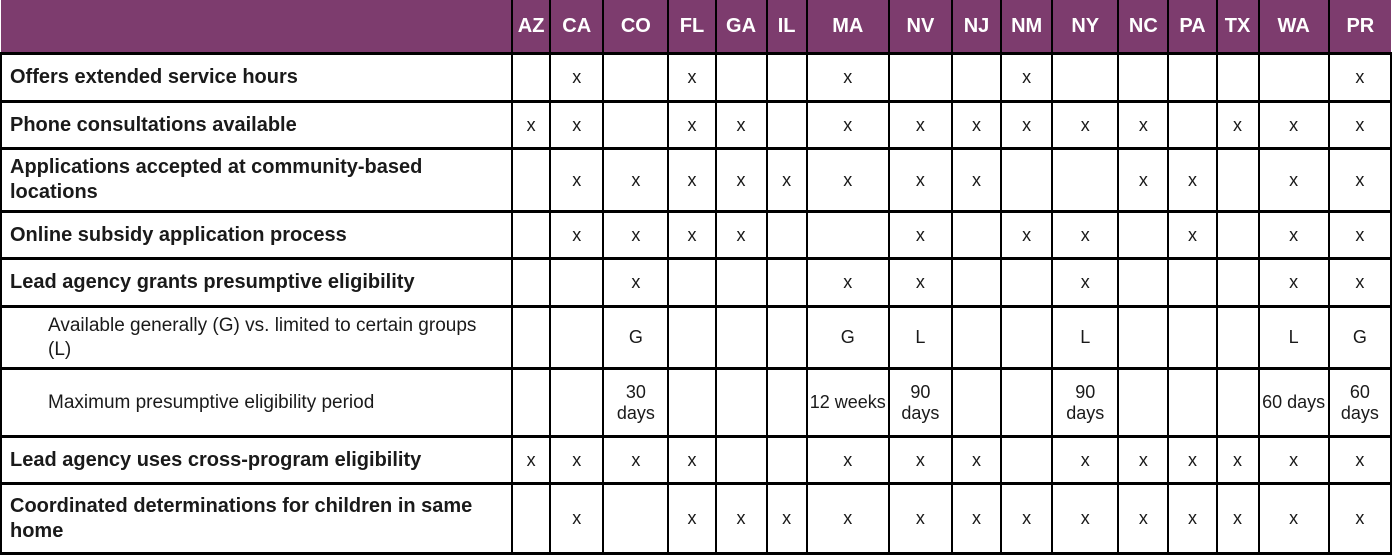 This screenshot has height=560, width=1392. What do you see at coordinates (786, 27) in the screenshot?
I see `column-header-il: IL` at bounding box center [786, 27].